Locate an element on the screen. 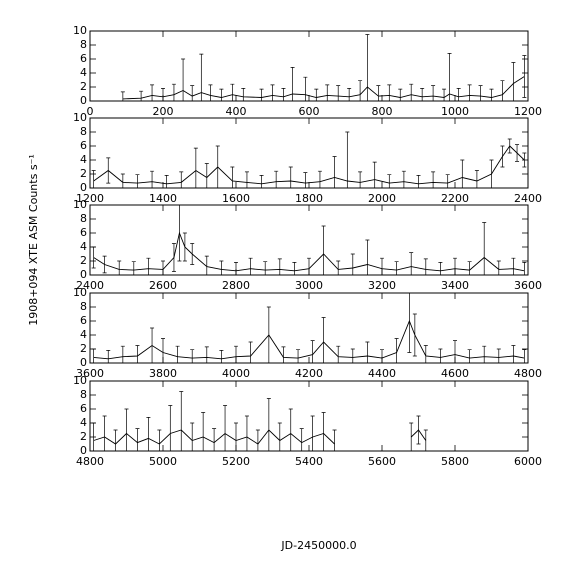  x-tick-label: 1400 is located at coordinates (163, 198).